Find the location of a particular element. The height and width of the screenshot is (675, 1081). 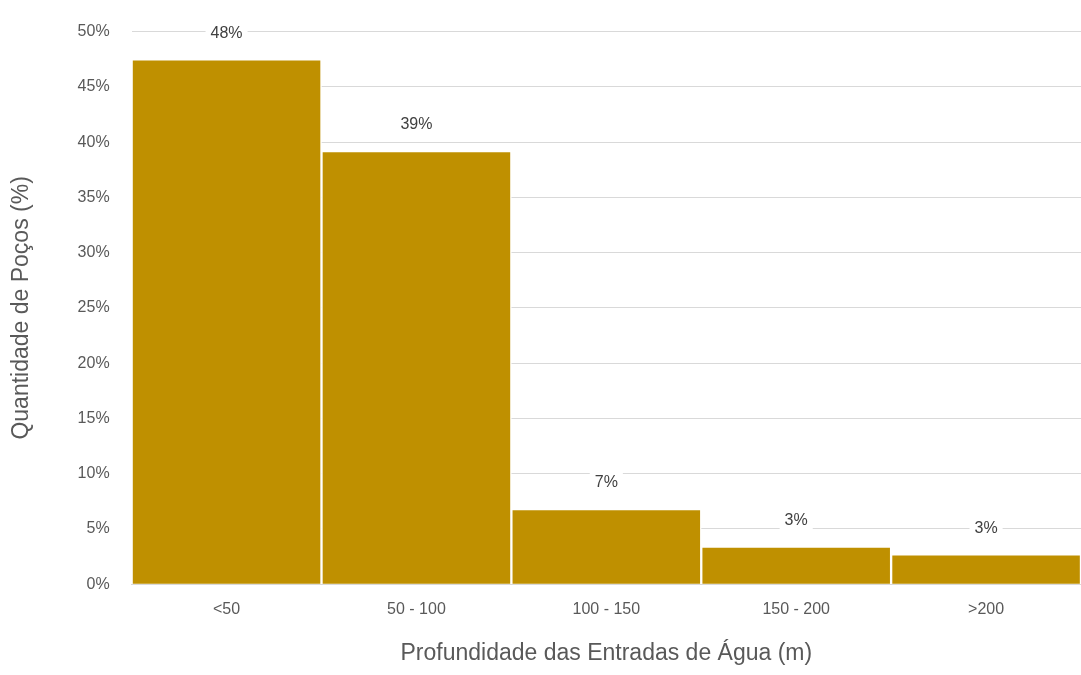

data-label: 39% is located at coordinates (416, 124).